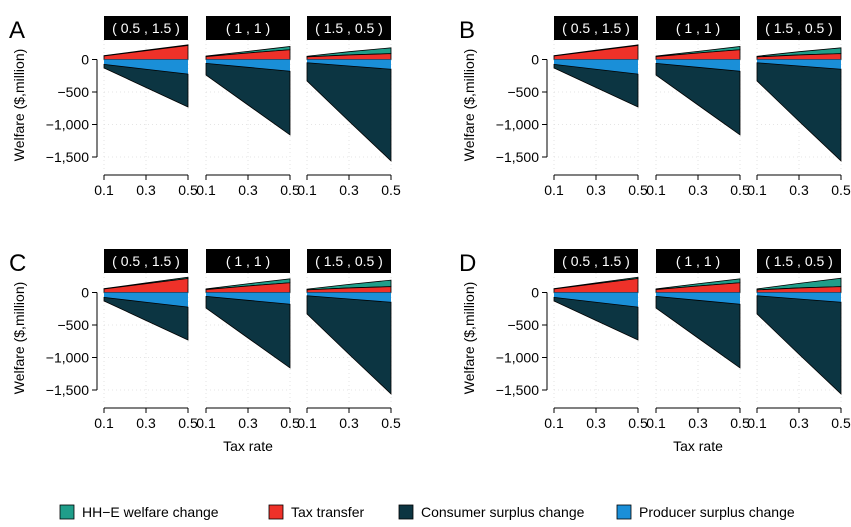 Image resolution: width=851 pixels, height=527 pixels. What do you see at coordinates (17, 263) in the screenshot?
I see `panel-letter: C` at bounding box center [17, 263].